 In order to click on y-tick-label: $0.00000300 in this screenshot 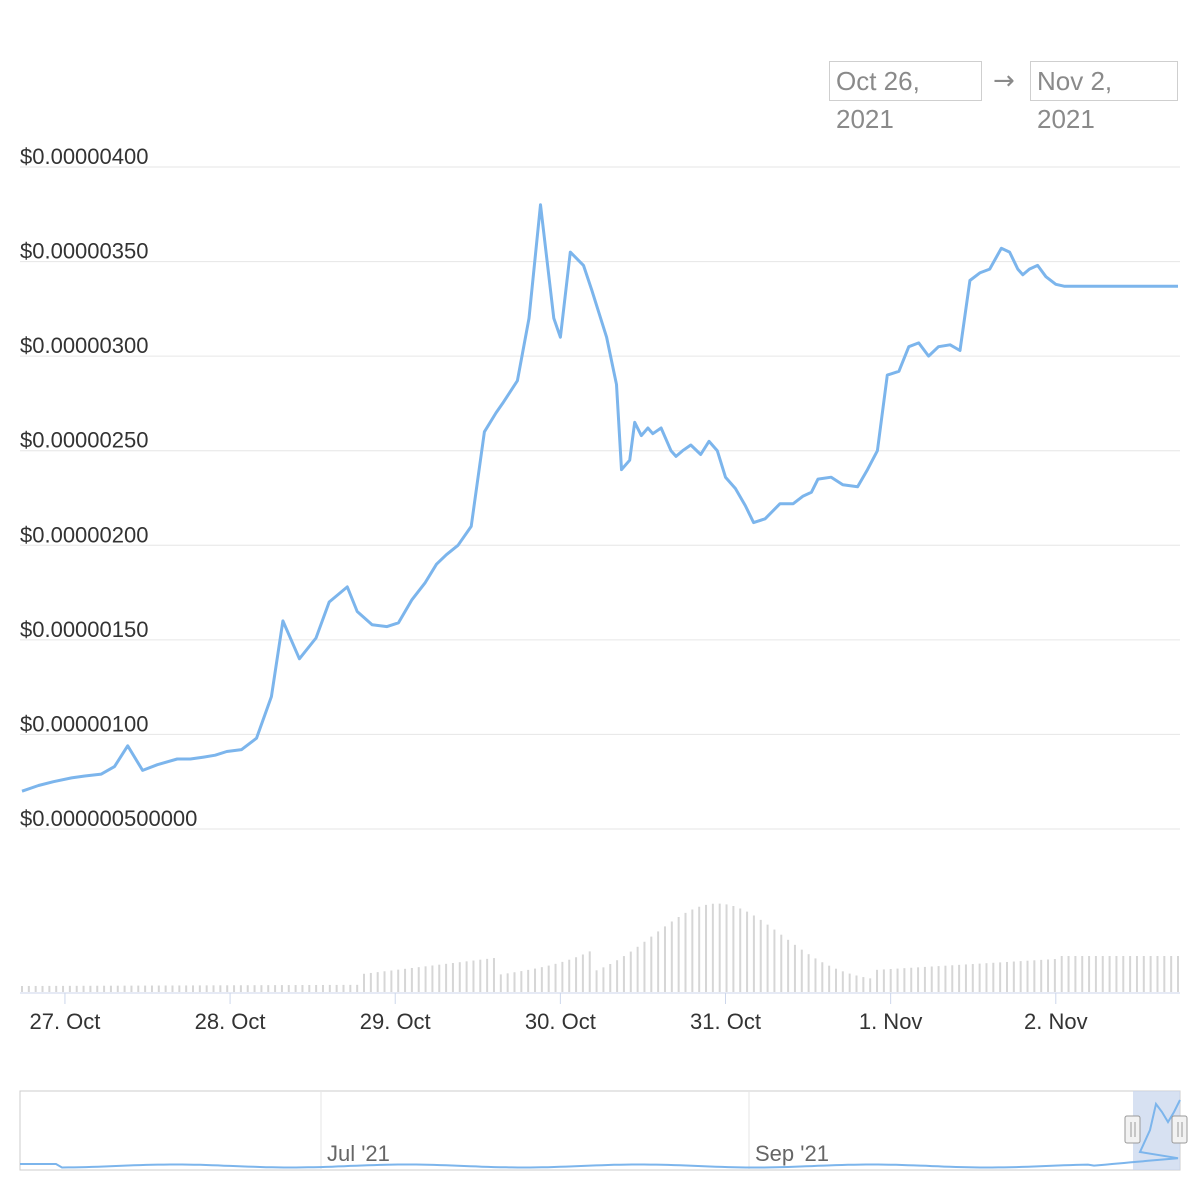, I will do `click(84, 345)`.